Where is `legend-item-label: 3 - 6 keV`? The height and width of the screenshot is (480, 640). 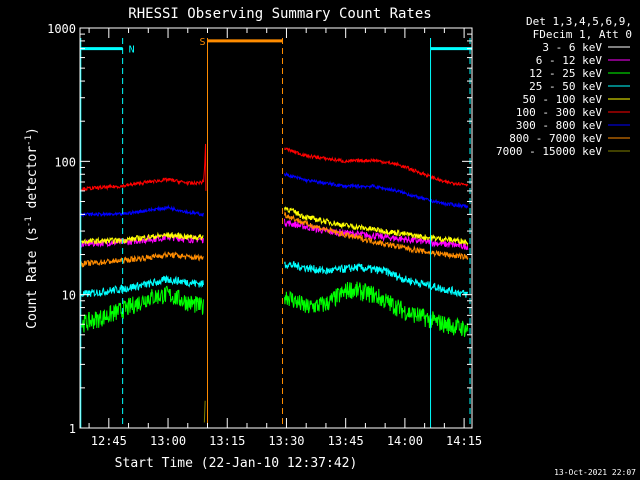 legend-item-label: 3 - 6 keV is located at coordinates (572, 47).